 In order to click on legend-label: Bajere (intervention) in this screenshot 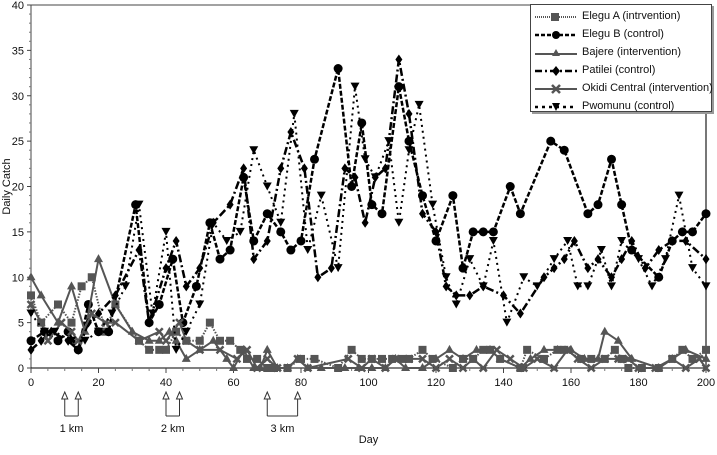, I will do `click(632, 52)`.